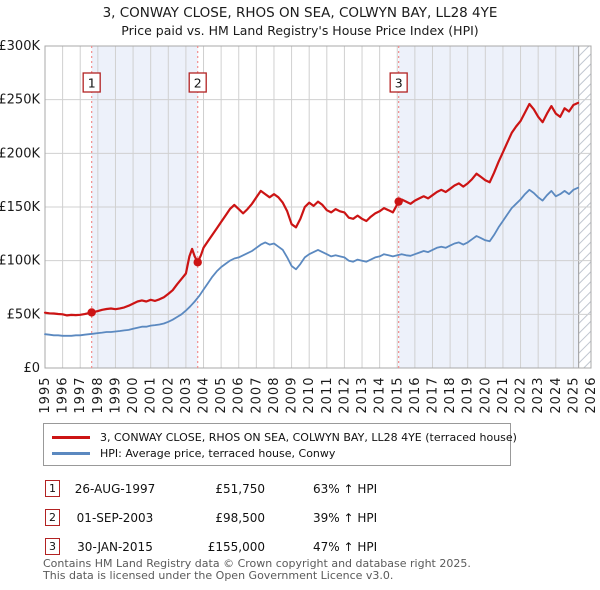 The image size is (600, 590). I want to click on svg-text: 2018, so click(450, 395).